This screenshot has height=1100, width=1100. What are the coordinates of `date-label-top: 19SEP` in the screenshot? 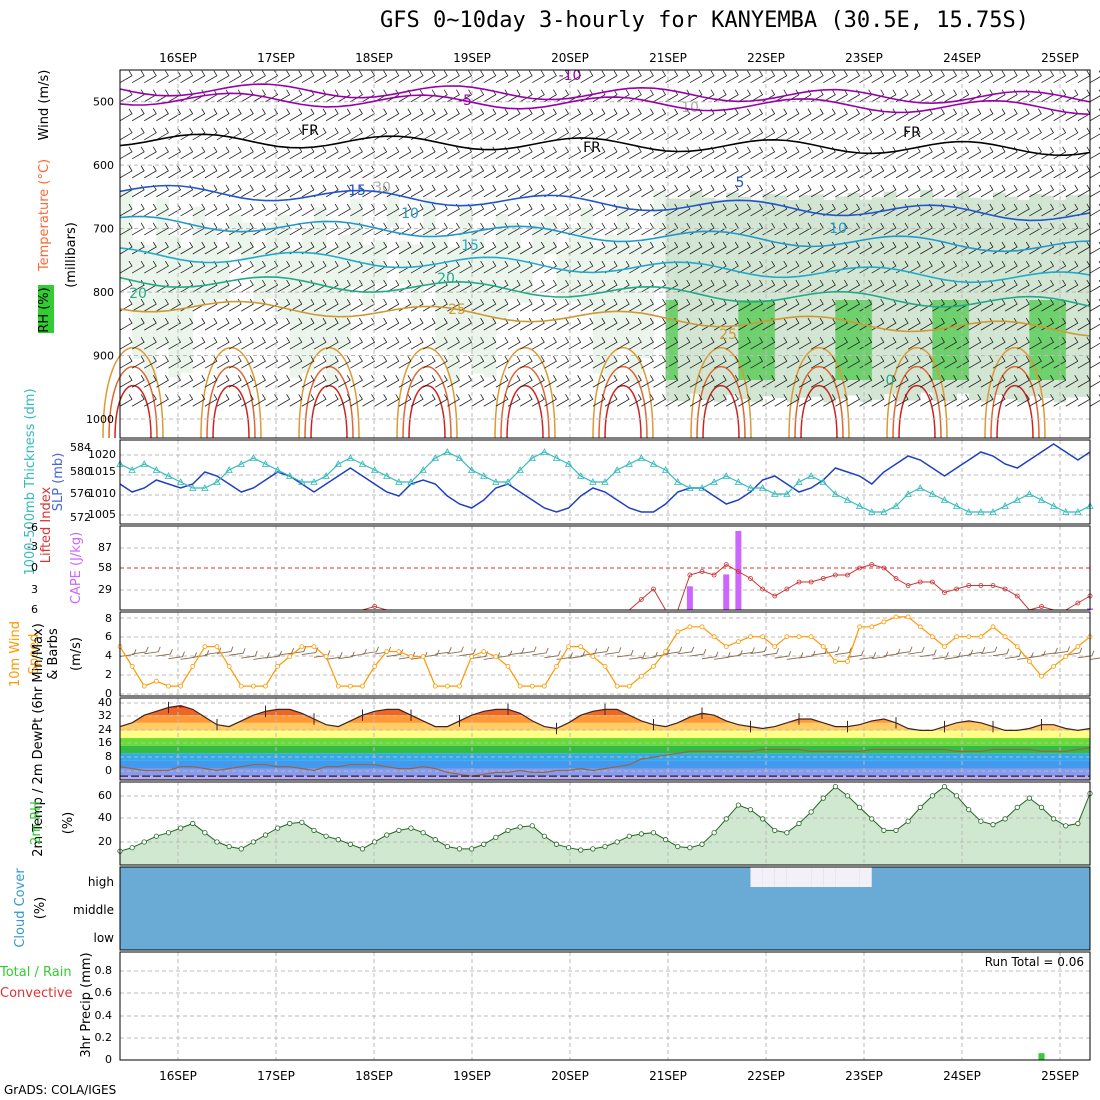 It's located at (472, 58).